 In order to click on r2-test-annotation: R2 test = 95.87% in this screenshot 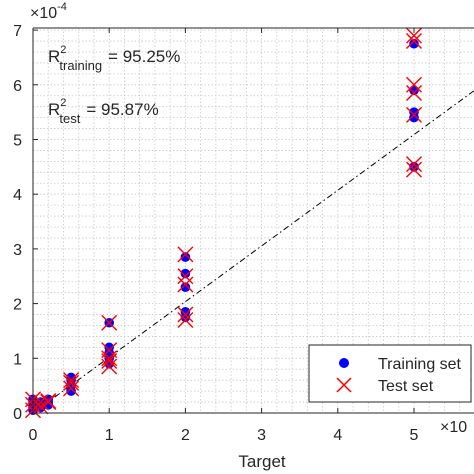, I will do `click(103, 111)`.